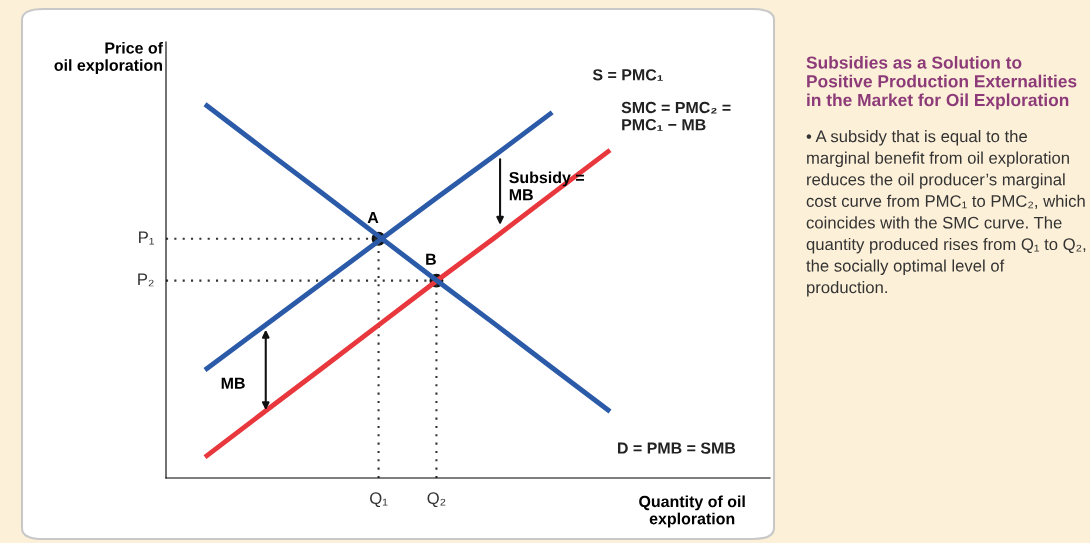 This screenshot has width=1090, height=543. What do you see at coordinates (676, 116) in the screenshot?
I see `series-label: SMC = PMC₂ = PMC₁ − MB` at bounding box center [676, 116].